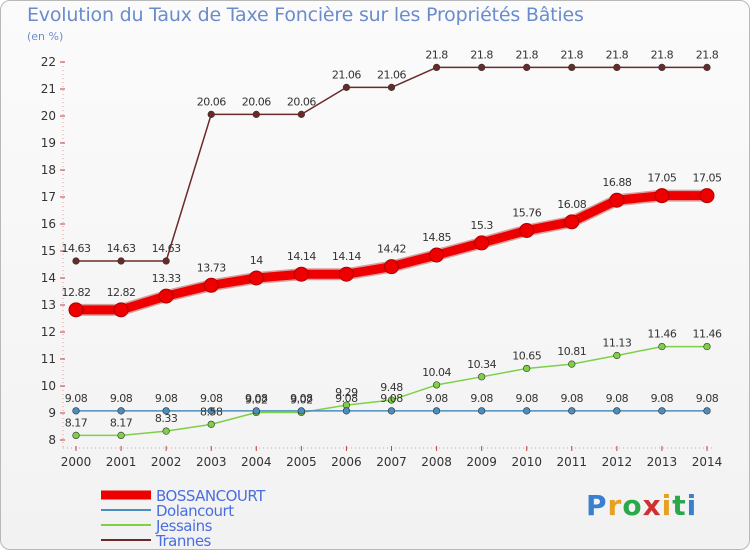 This screenshot has width=750, height=550. I want to click on data-label-jessains: 10.81, so click(571, 351).